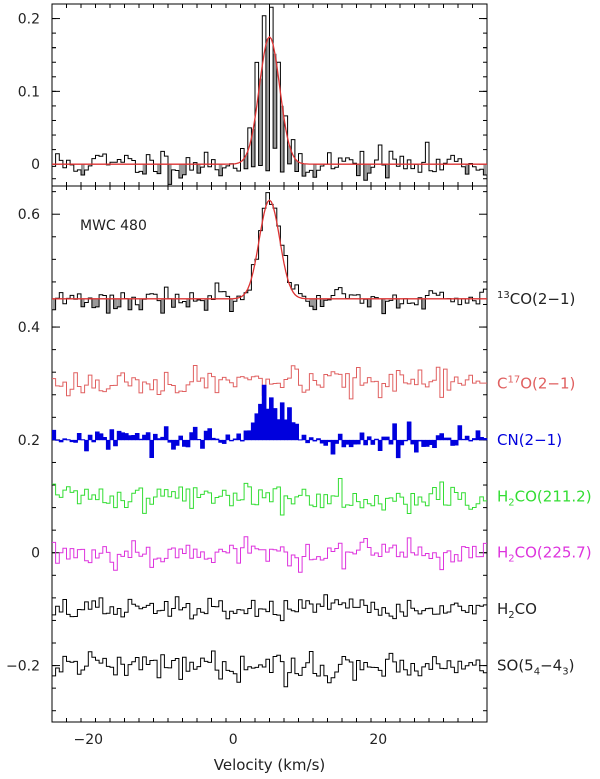 The image size is (600, 779). Describe the element at coordinates (517, 610) in the screenshot. I see `series-label: H2CO` at that location.